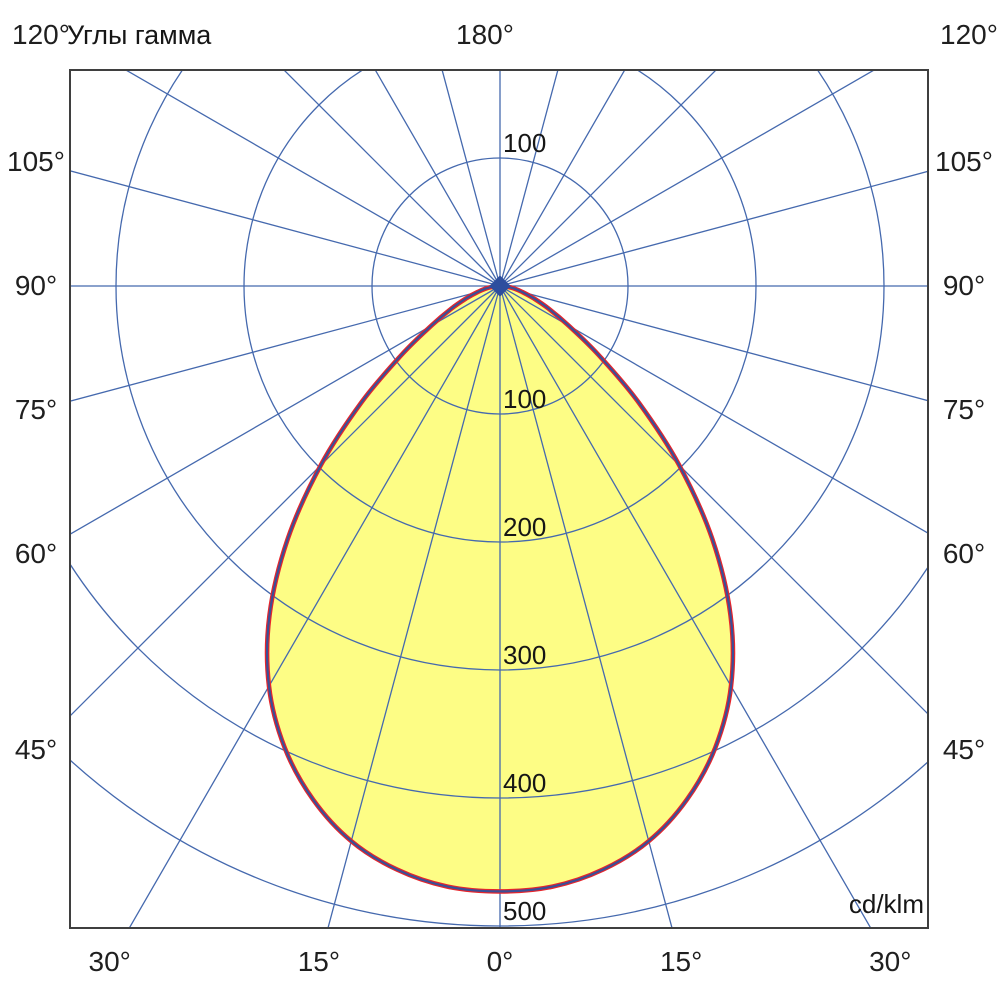  Describe the element at coordinates (964, 749) in the screenshot. I see `angle-label-right-45: 45°` at that location.